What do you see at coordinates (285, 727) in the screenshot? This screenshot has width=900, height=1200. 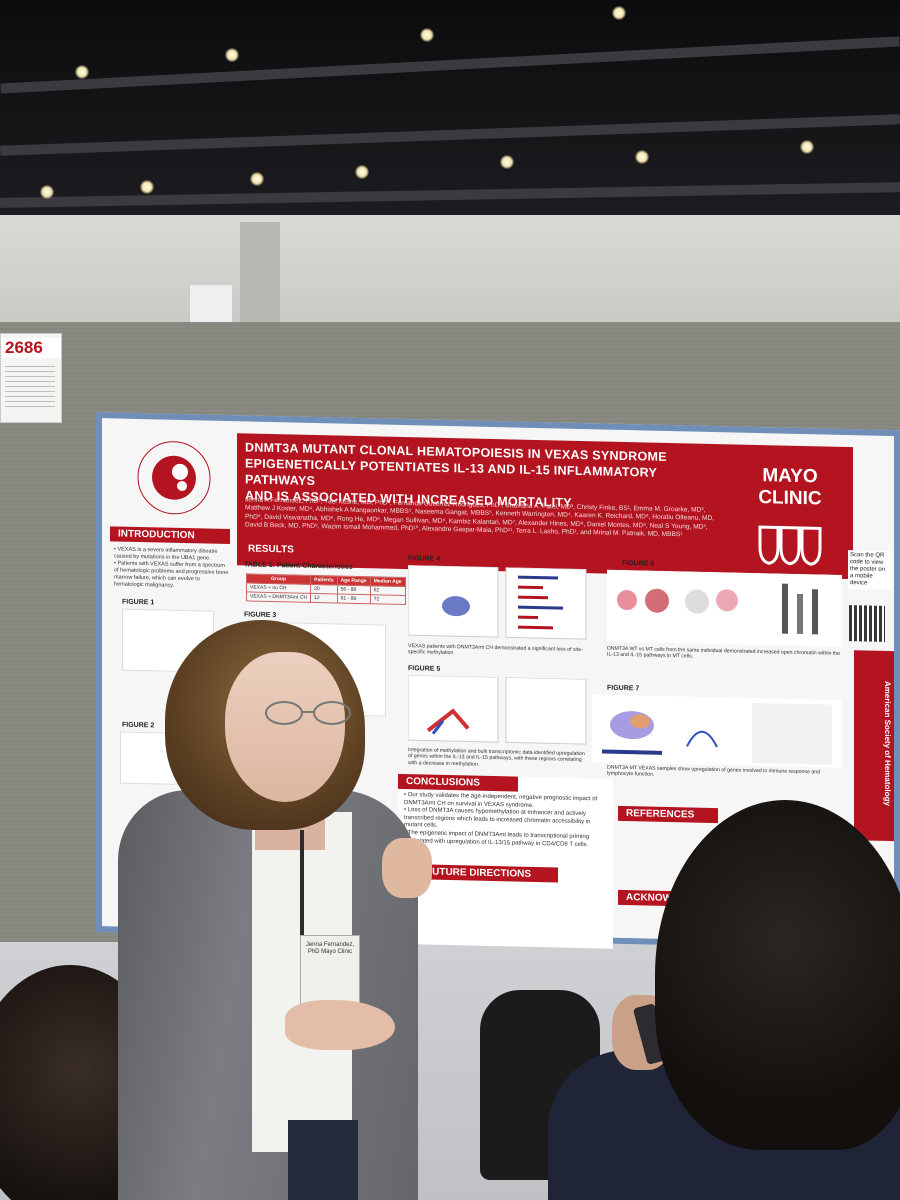 I see `presenter-face` at bounding box center [285, 727].